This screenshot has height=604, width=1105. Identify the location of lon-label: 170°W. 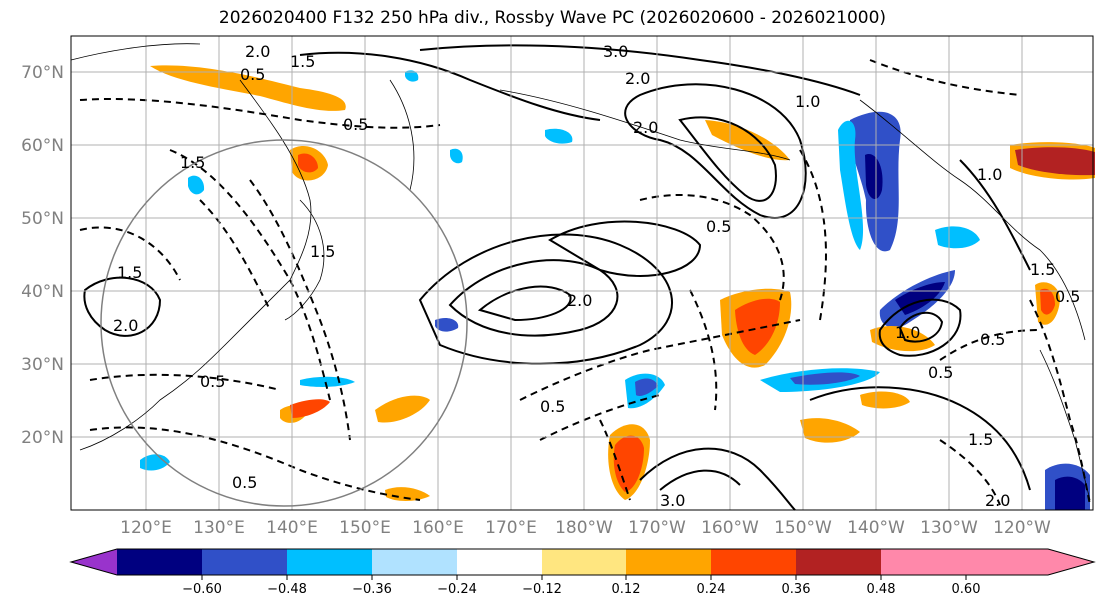
(657, 528).